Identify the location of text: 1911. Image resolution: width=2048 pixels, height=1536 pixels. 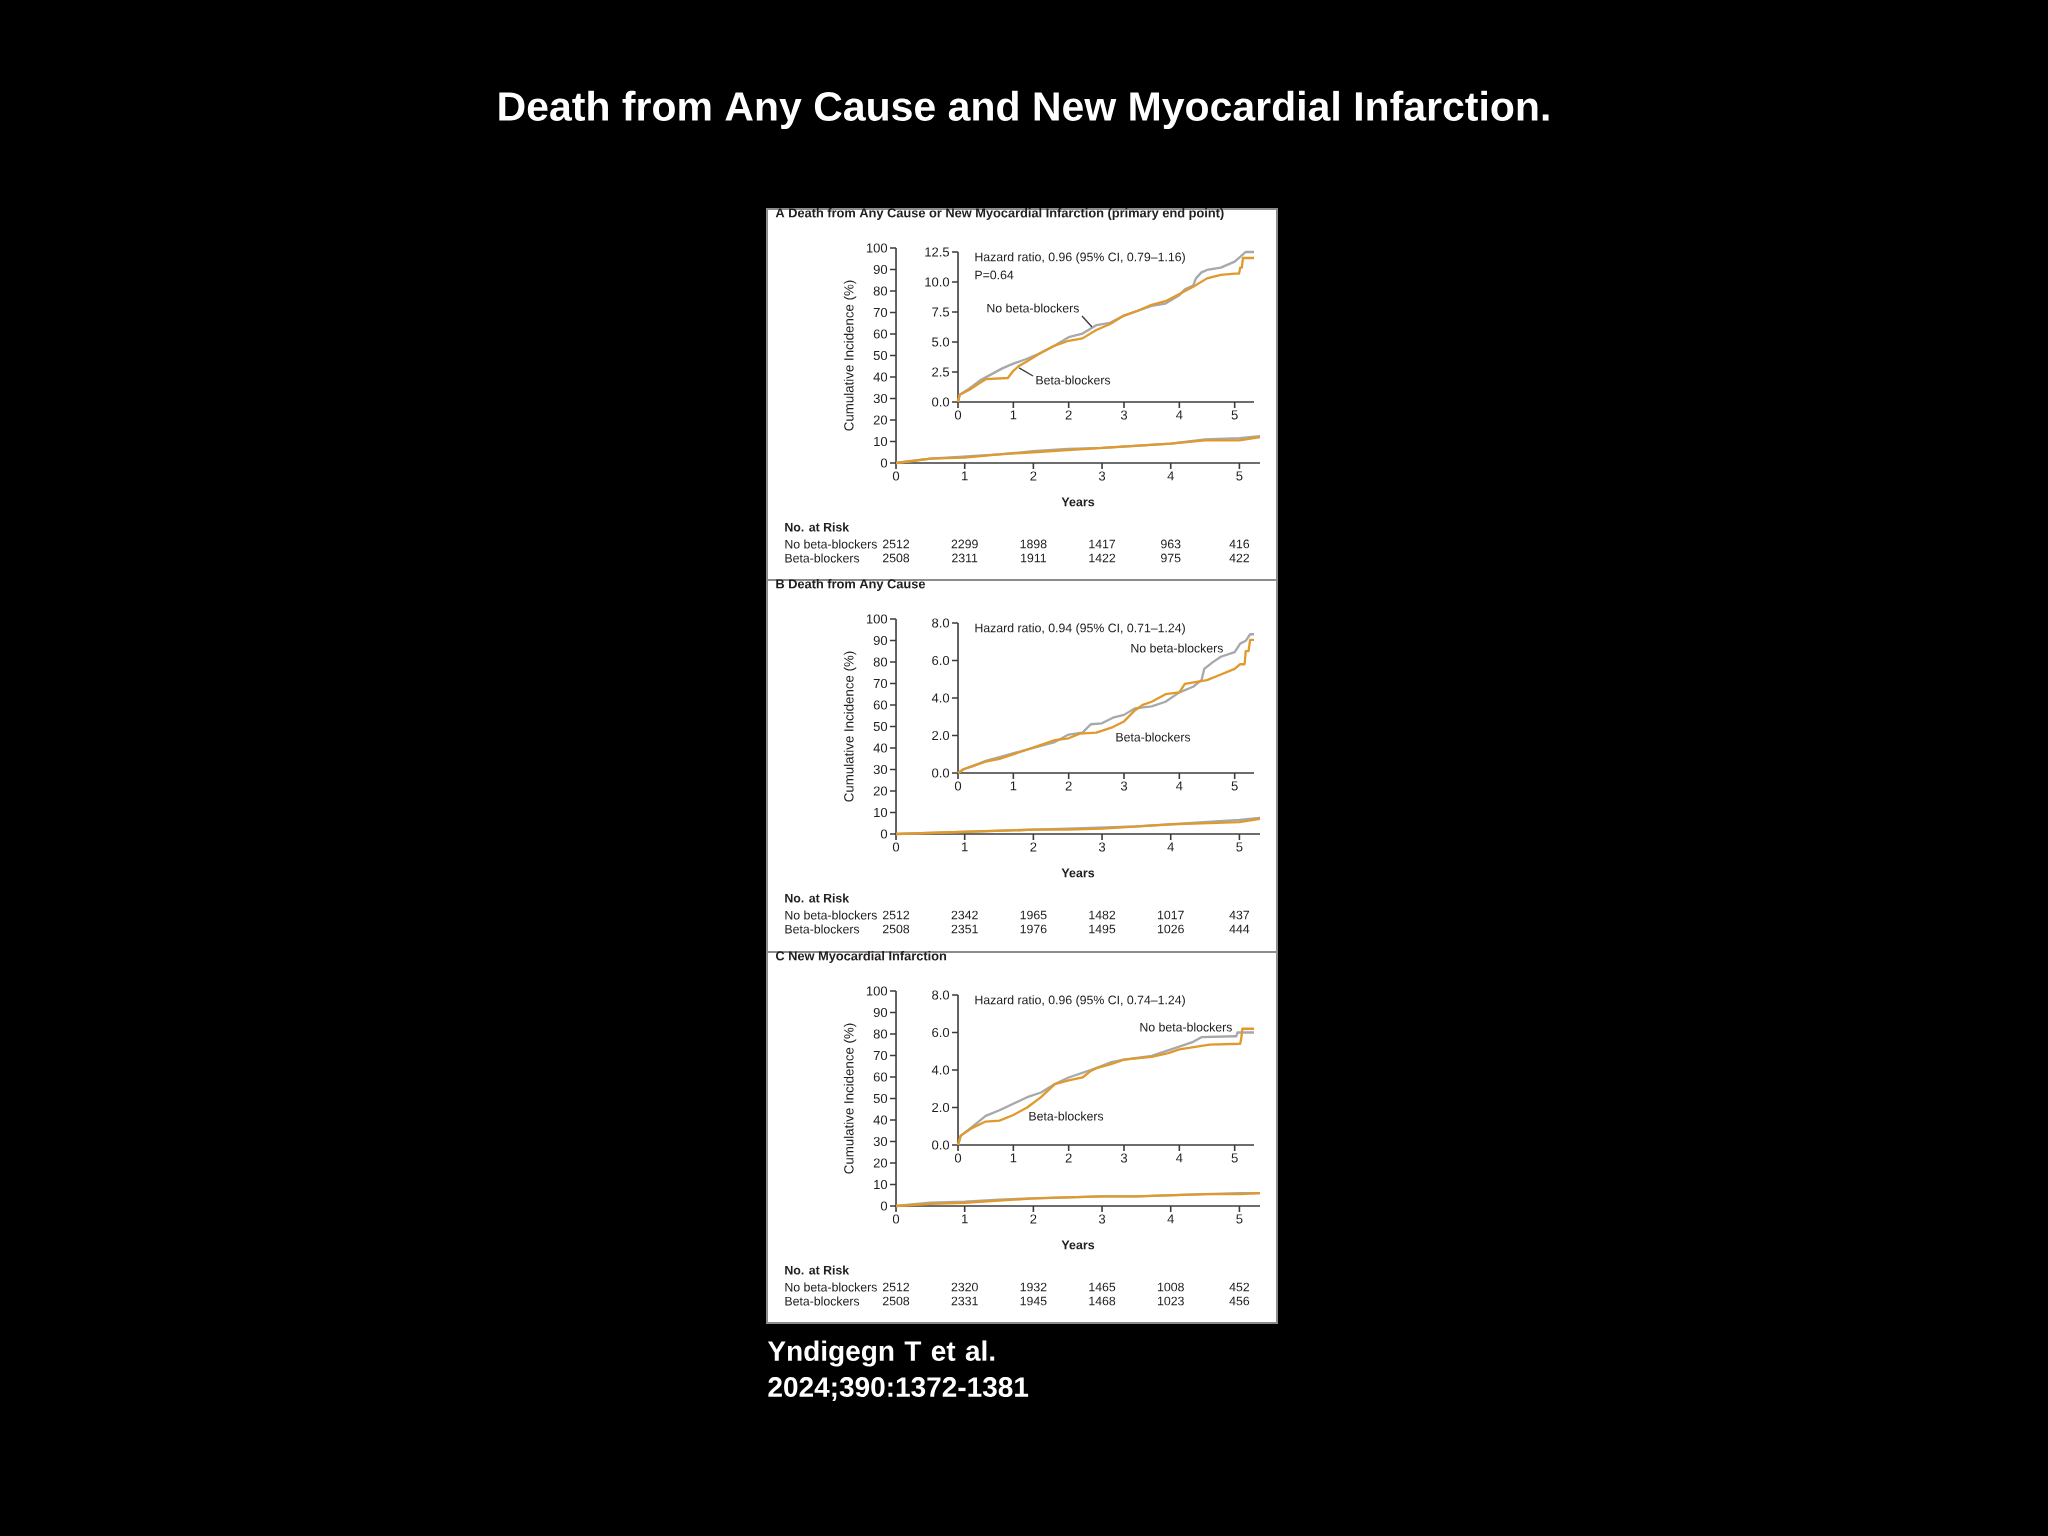
(1033, 558).